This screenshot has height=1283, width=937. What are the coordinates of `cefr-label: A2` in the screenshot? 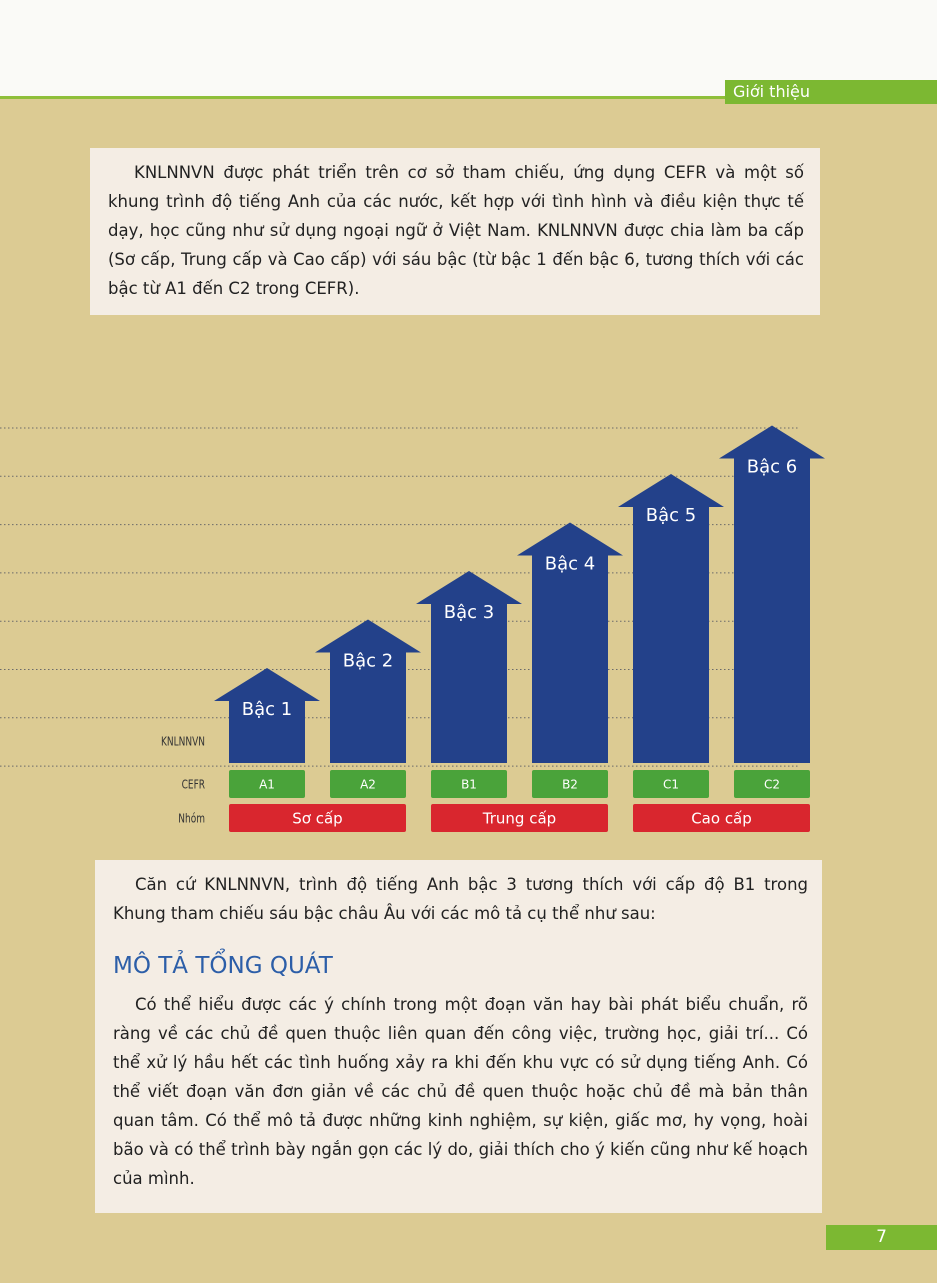 It's located at (368, 785).